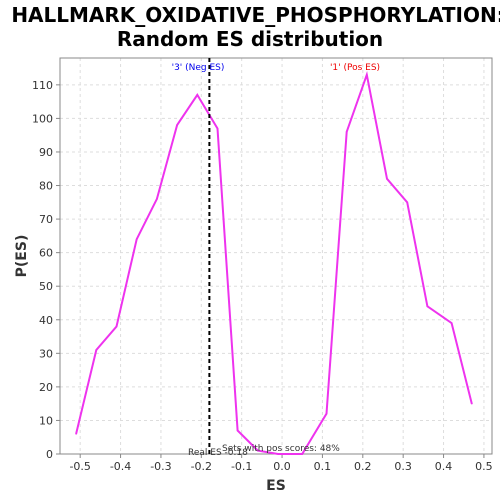 The image size is (500, 500). What do you see at coordinates (46, 219) in the screenshot?
I see `y-tick-label: 70` at bounding box center [46, 219].